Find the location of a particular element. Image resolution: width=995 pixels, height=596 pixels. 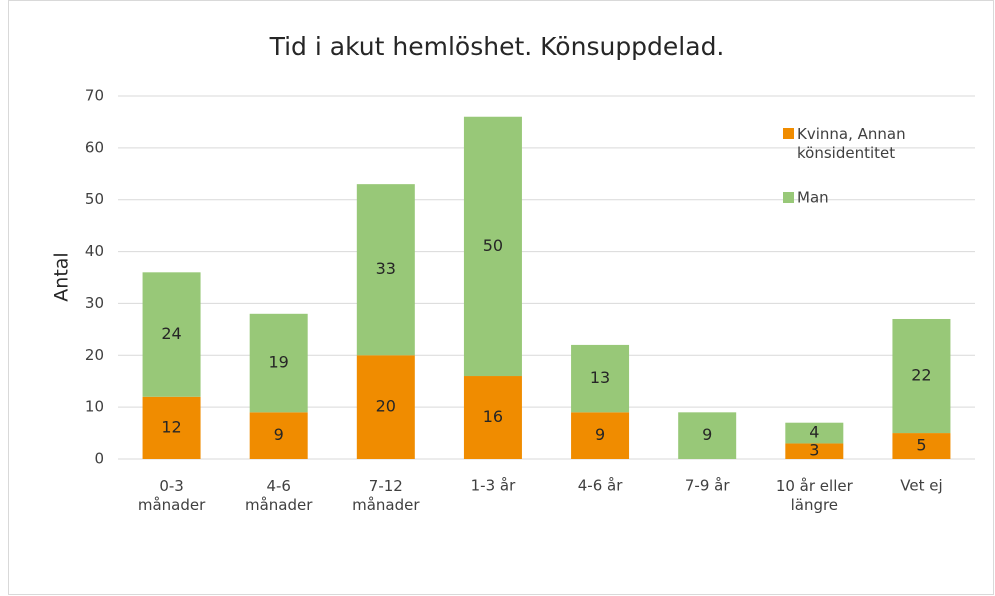

data-label: 13 is located at coordinates (600, 377).